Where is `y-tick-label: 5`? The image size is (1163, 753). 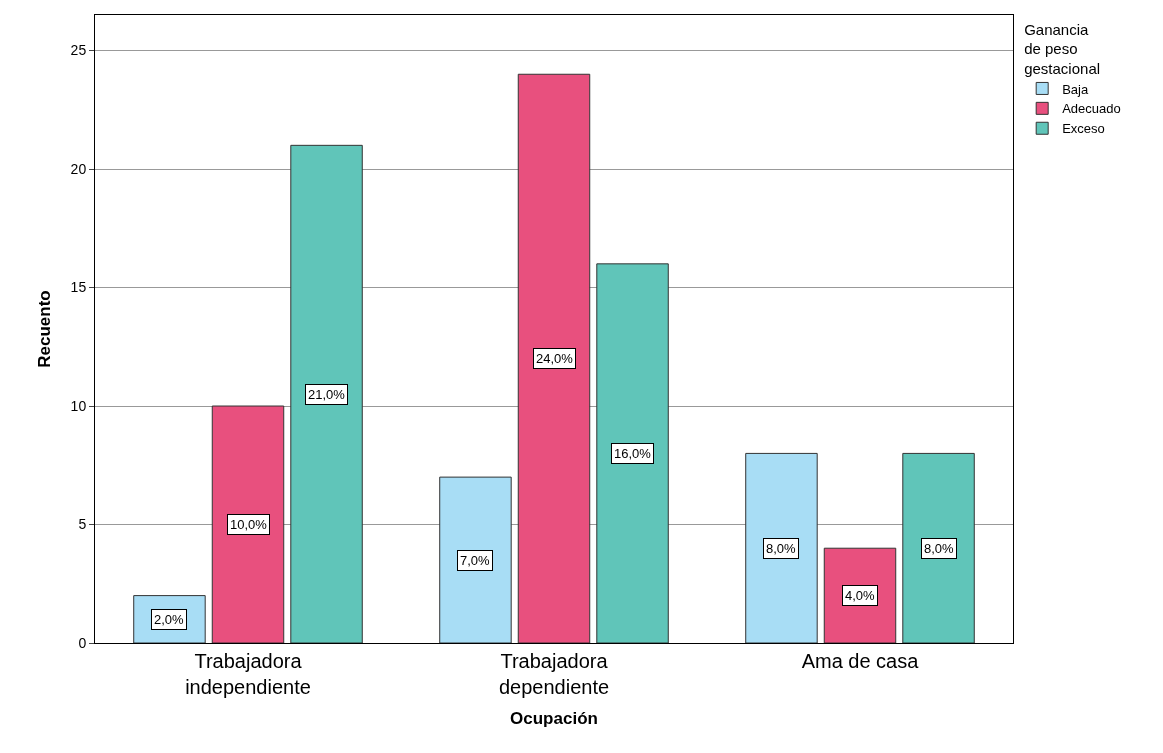 y-tick-label: 5 is located at coordinates (82, 524).